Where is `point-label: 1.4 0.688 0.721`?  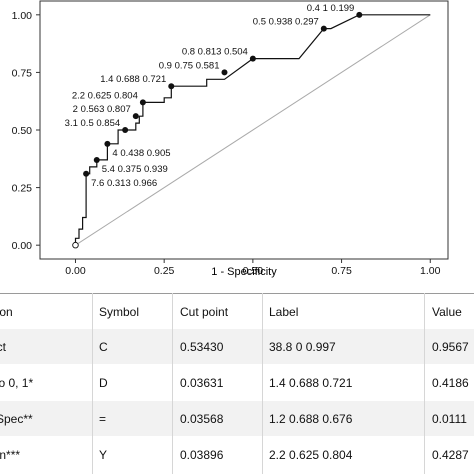 point-label: 1.4 0.688 0.721 is located at coordinates (133, 79).